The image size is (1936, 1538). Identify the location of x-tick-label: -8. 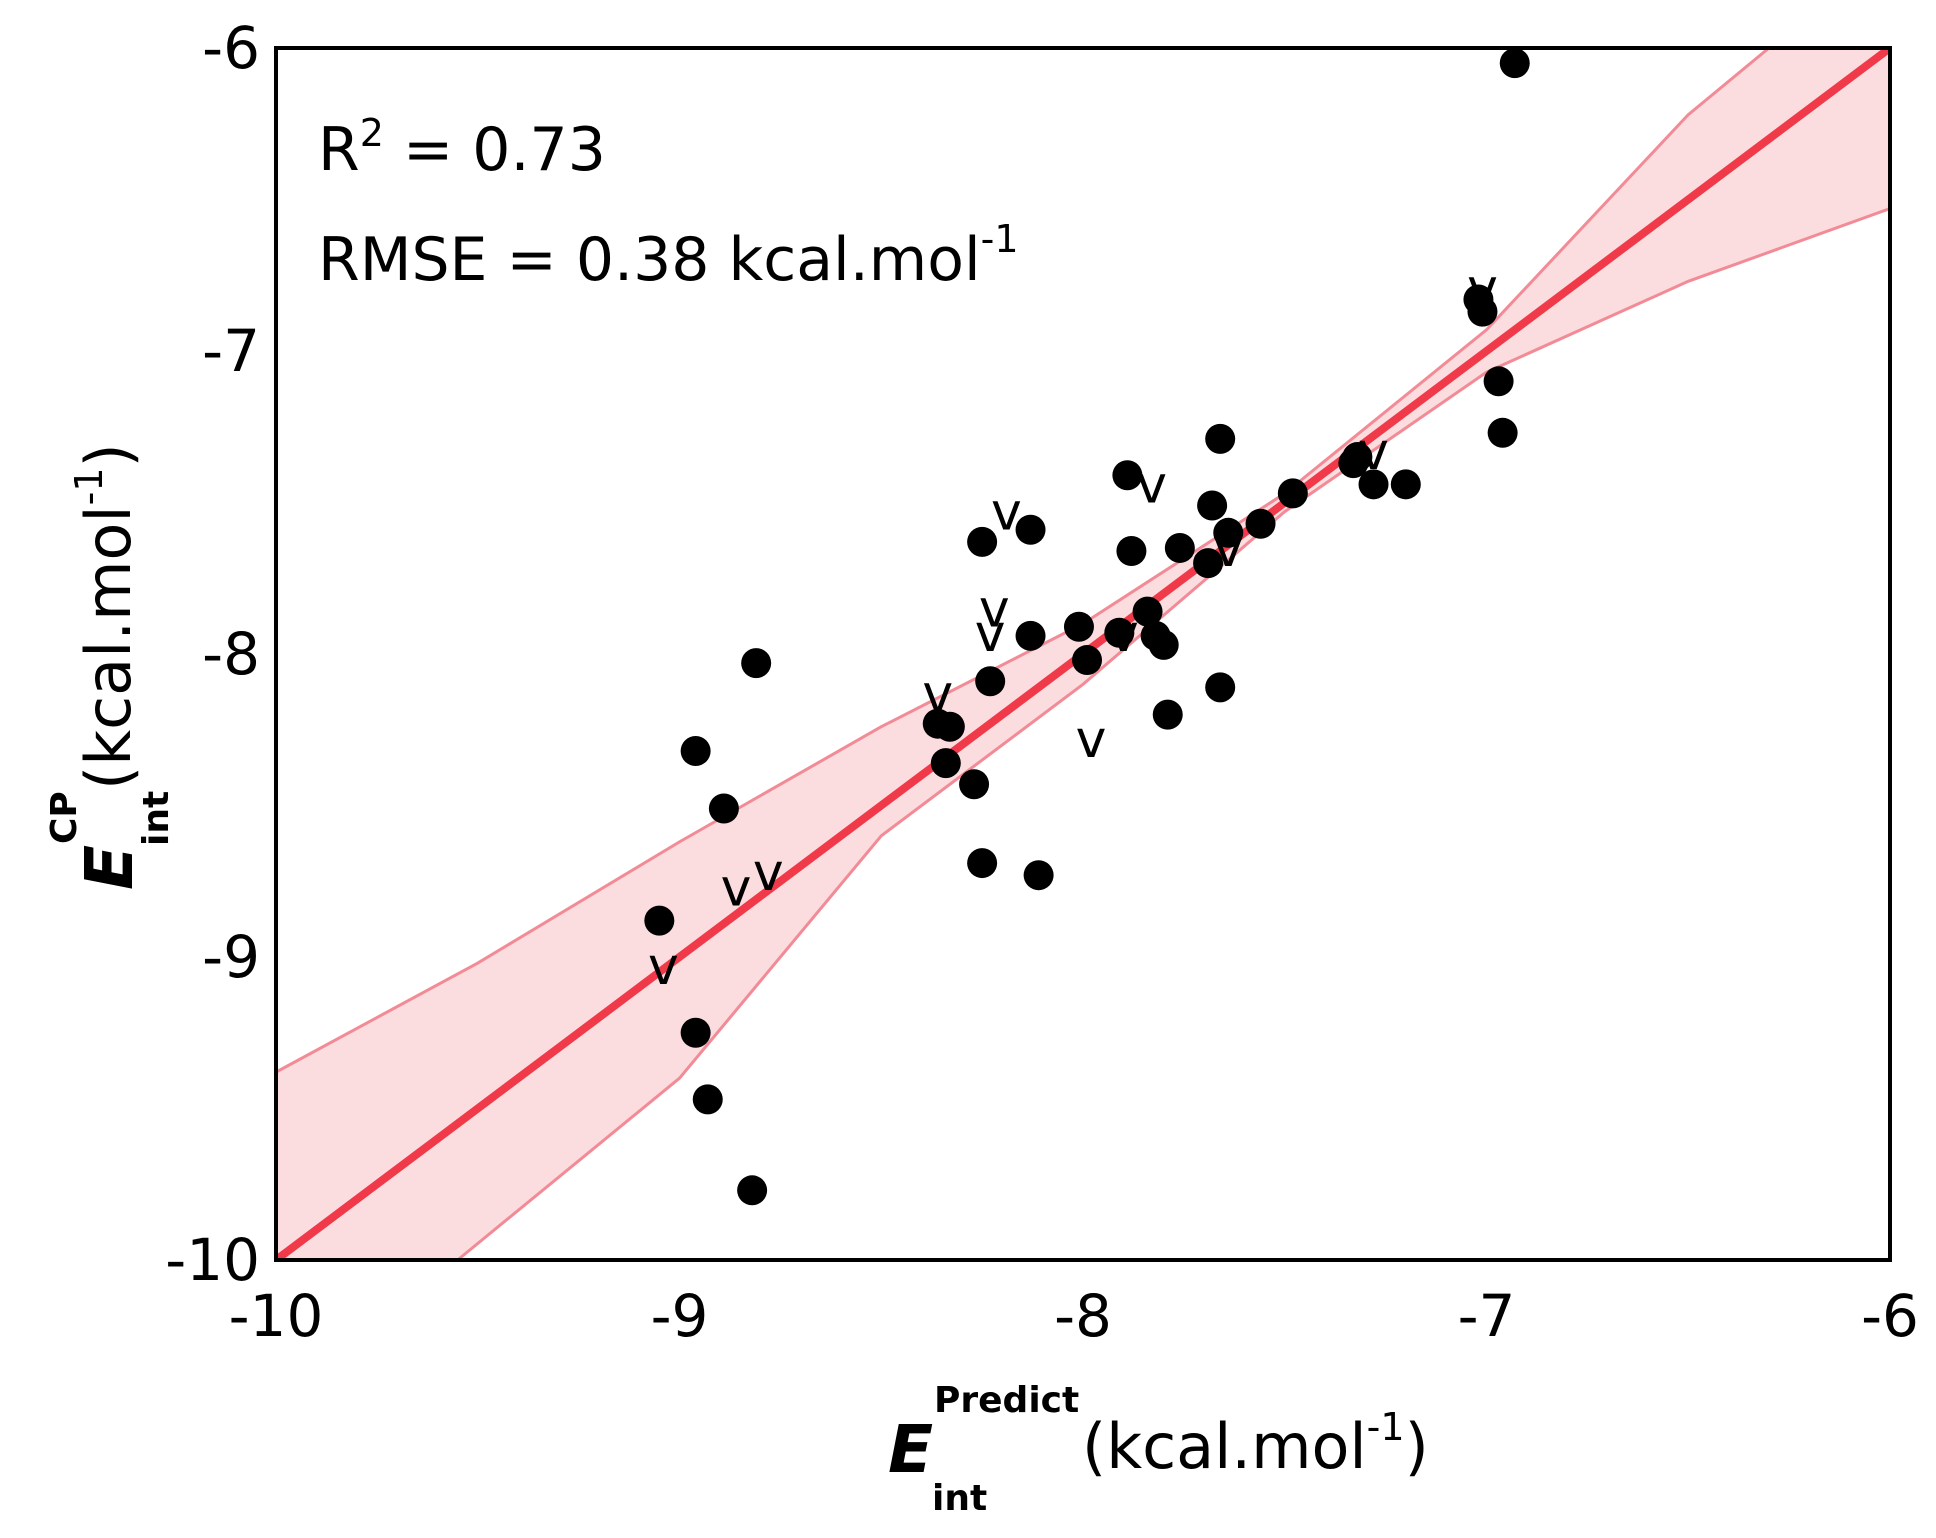
(1083, 1316).